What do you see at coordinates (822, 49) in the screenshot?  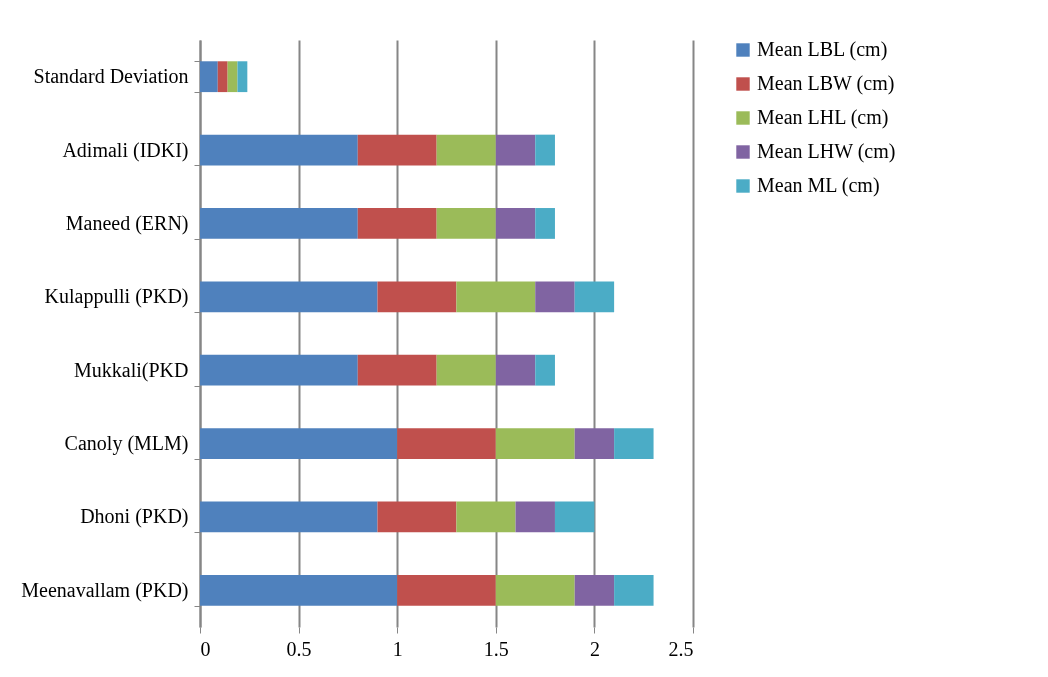 I see `legend-label: Mean LBL (cm)` at bounding box center [822, 49].